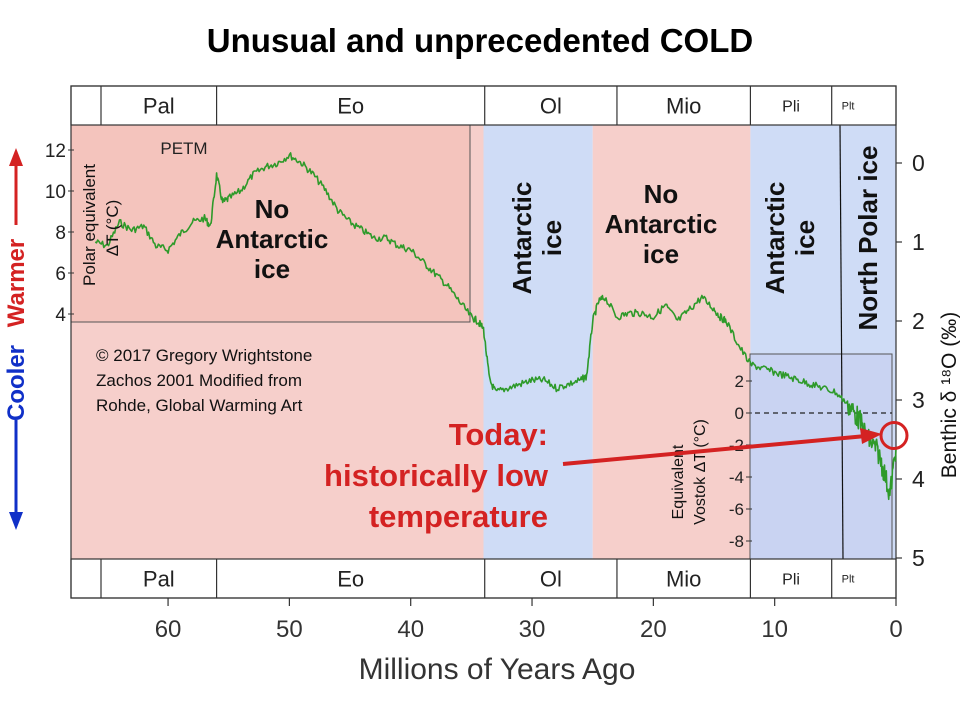  I want to click on region-label-4-line-0: North Polar ice, so click(868, 238).